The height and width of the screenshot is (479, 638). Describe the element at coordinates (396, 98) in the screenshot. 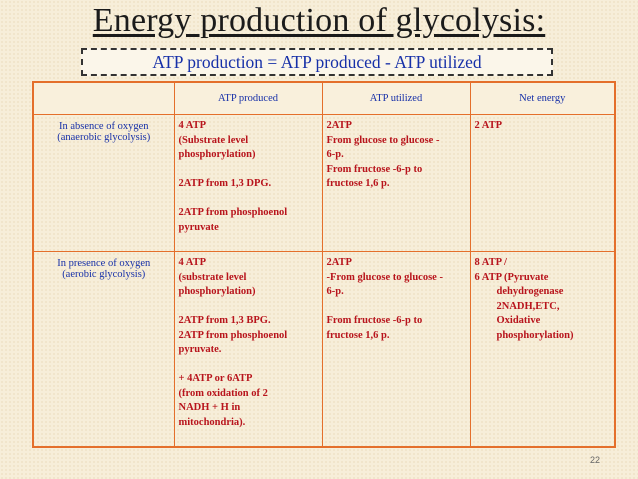

I see `header-atp-utilized: ATP utilized` at that location.